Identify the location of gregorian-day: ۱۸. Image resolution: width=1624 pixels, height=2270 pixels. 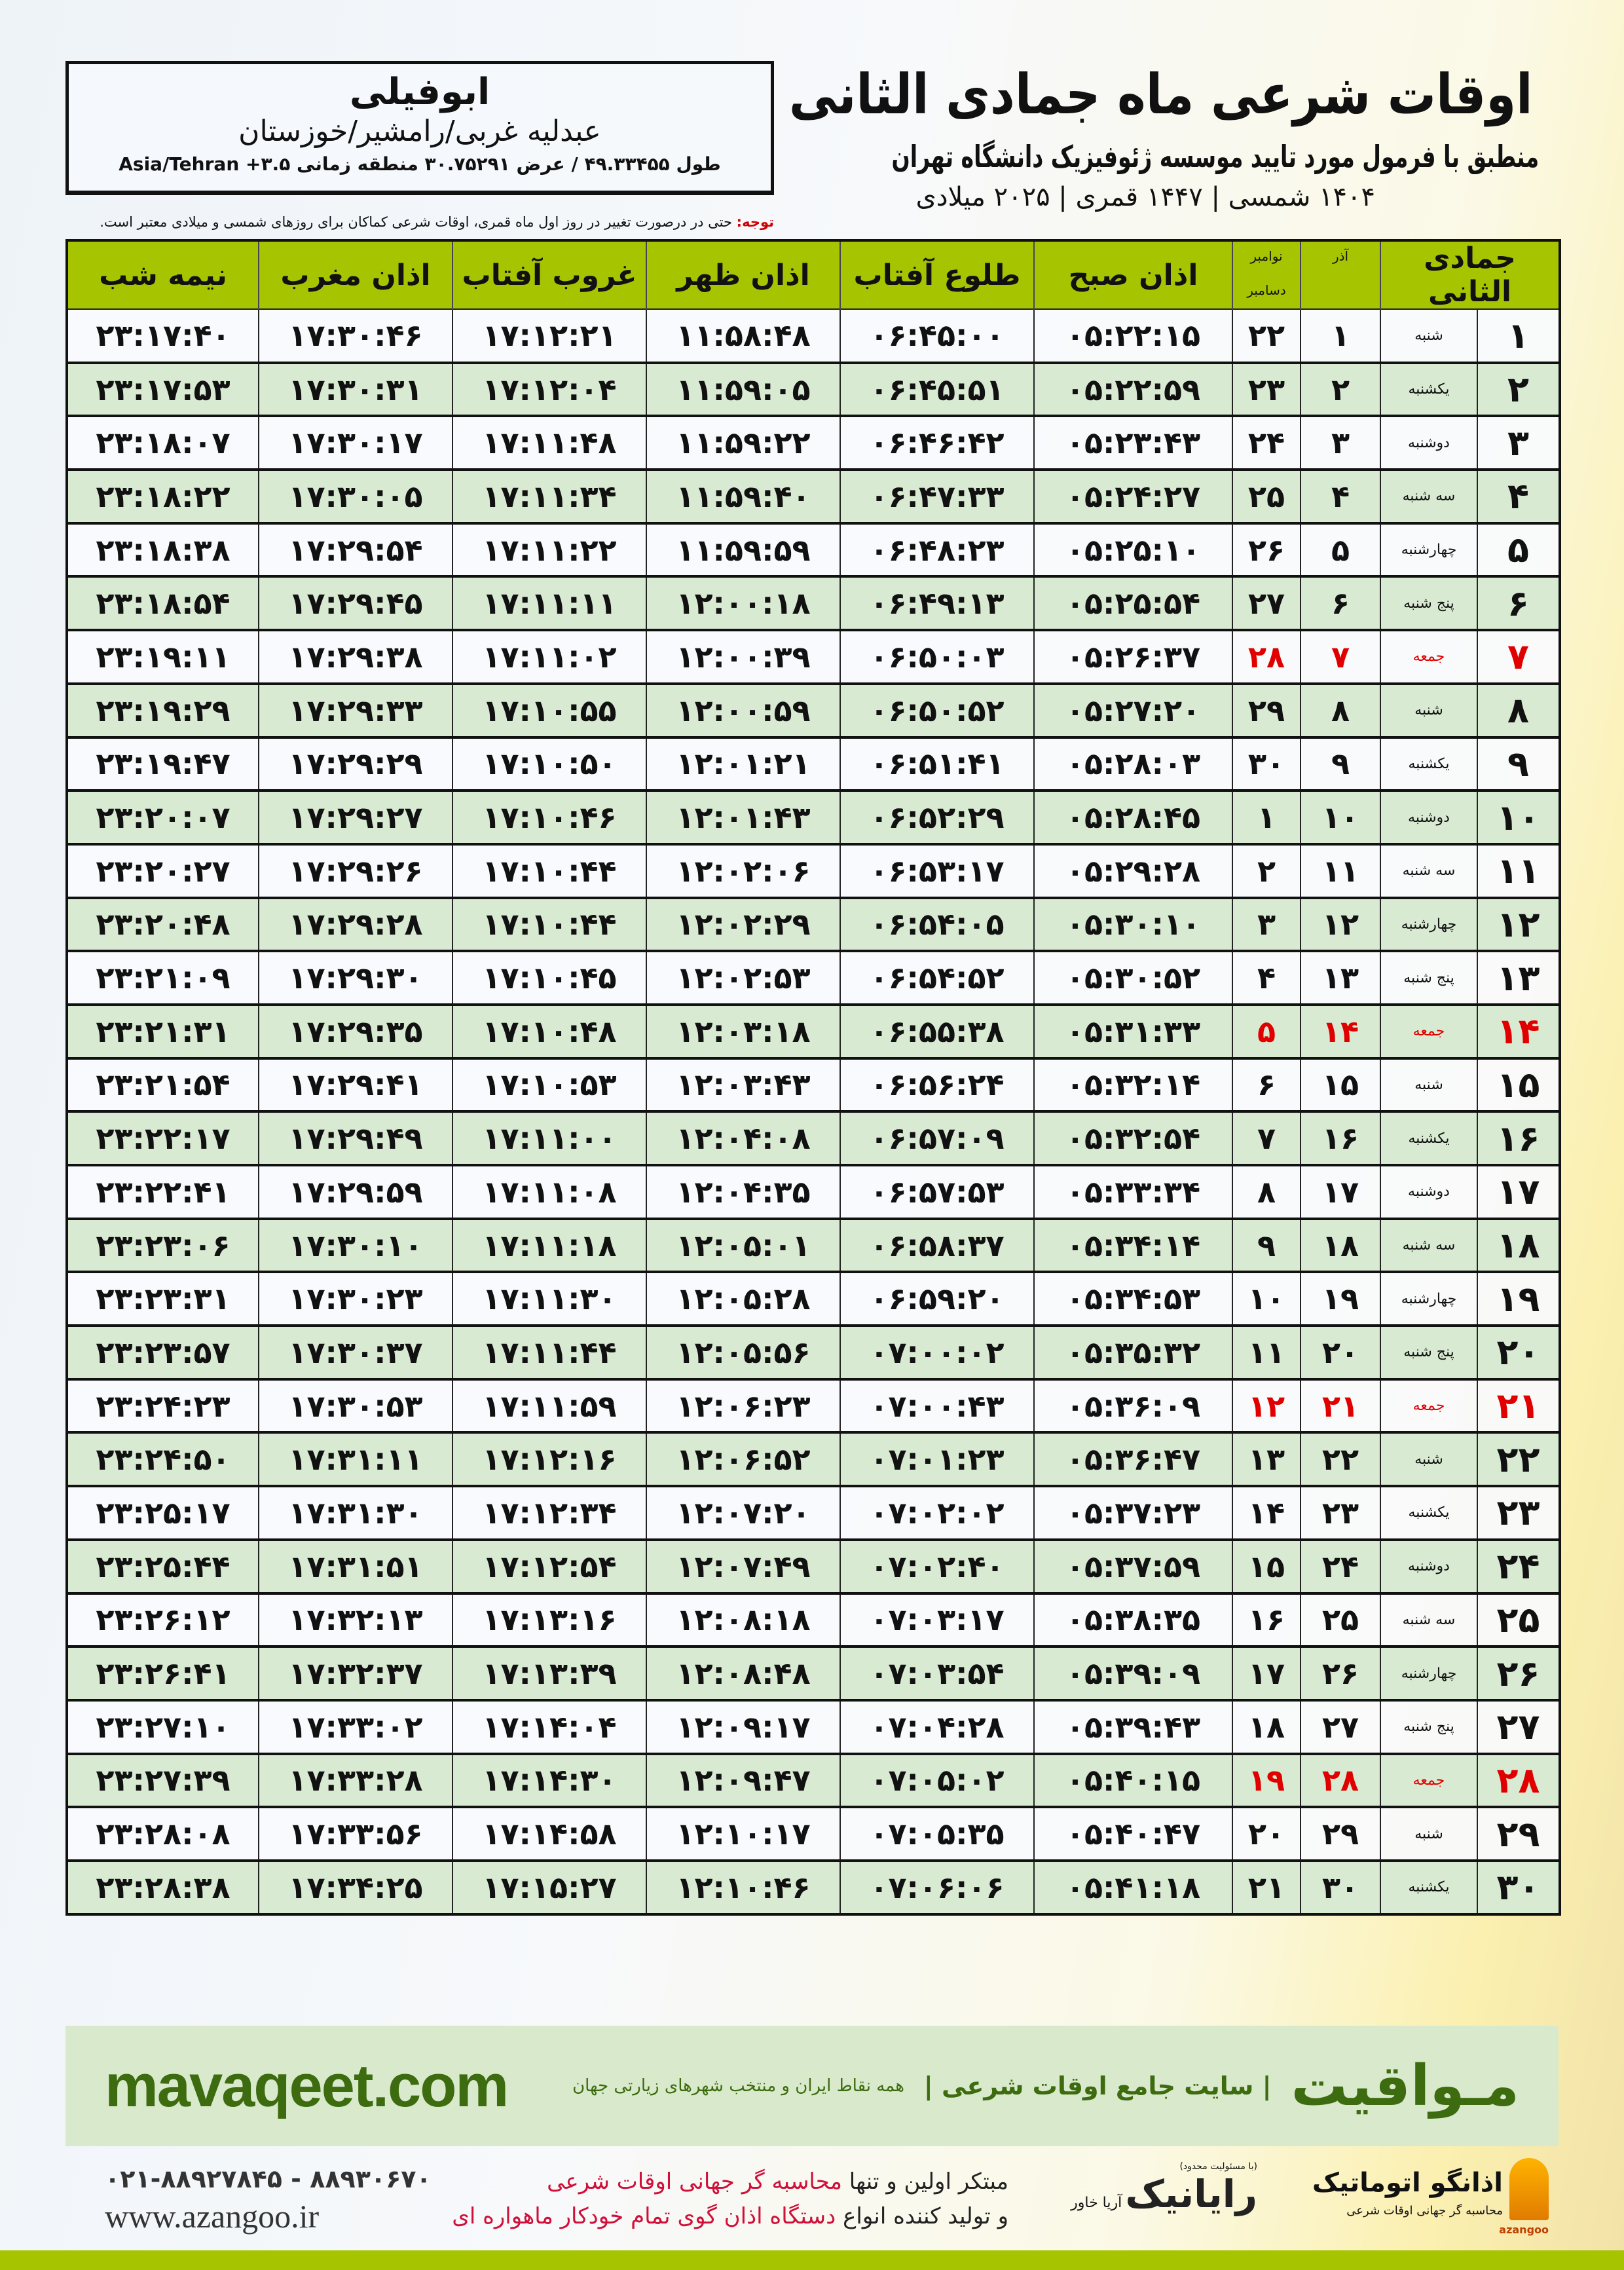
(1266, 1727).